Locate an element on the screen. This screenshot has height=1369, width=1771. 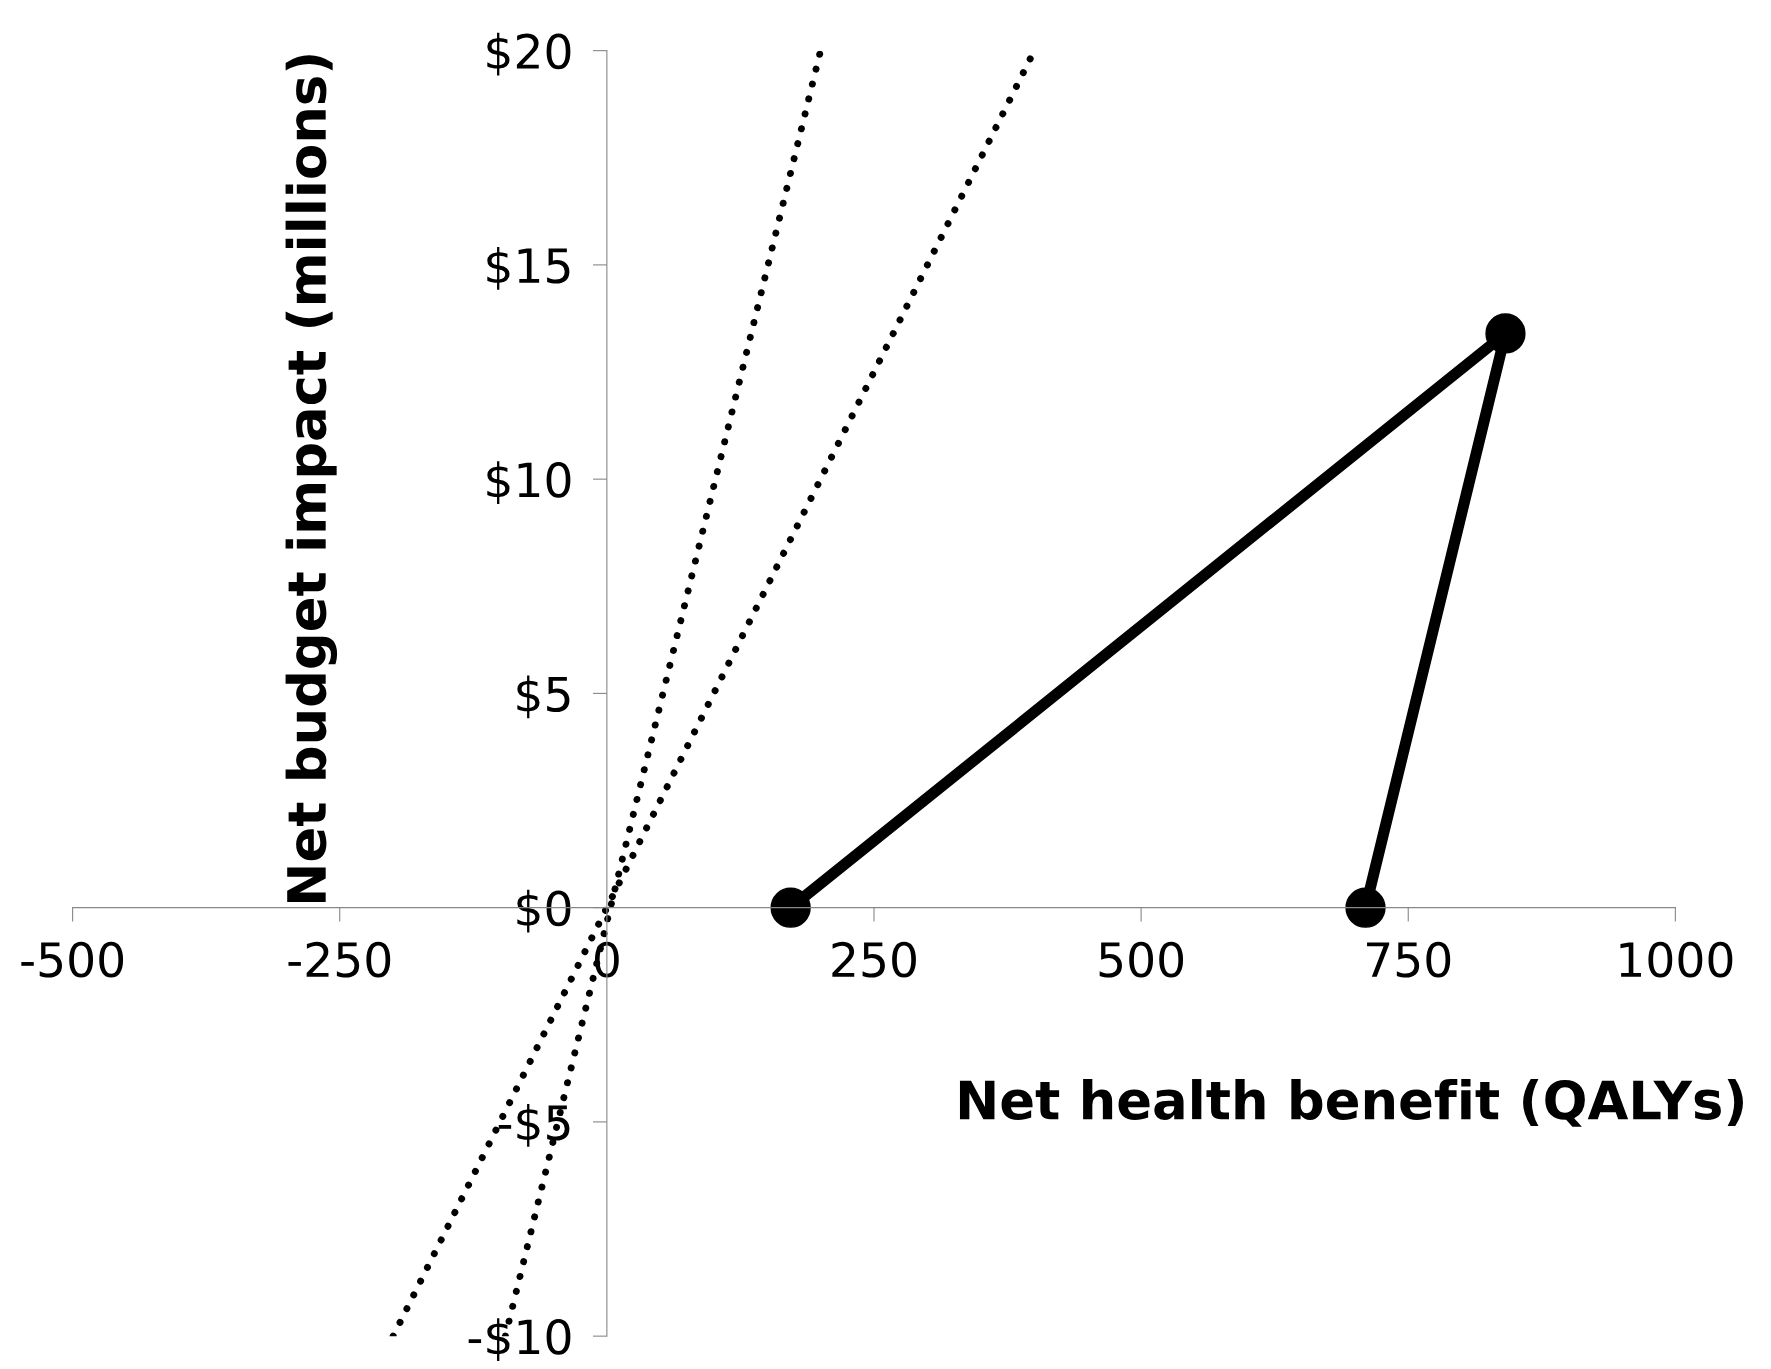
x-tick-label: 750 is located at coordinates (1409, 959).